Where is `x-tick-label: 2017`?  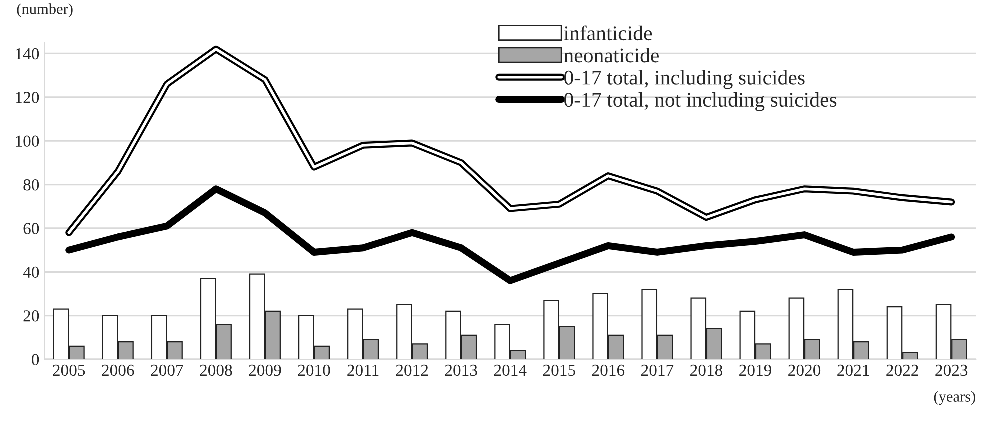
x-tick-label: 2017 is located at coordinates (658, 370).